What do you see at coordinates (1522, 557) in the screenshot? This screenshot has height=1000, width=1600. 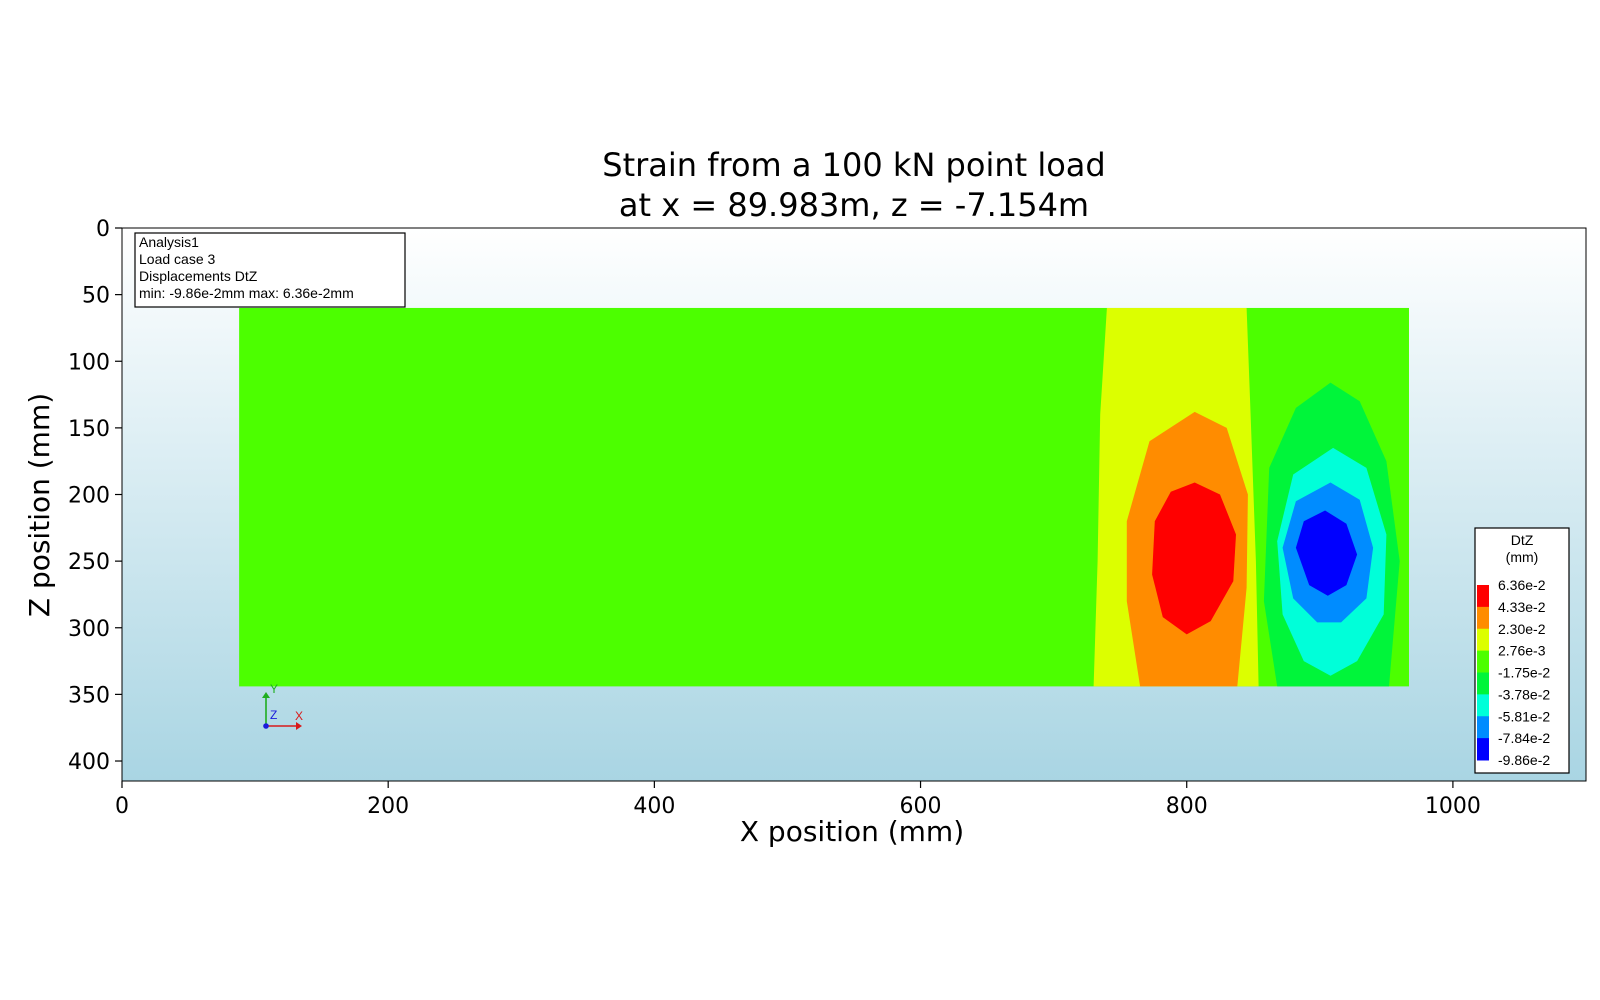 I see `legend-title-line-2: (mm)` at bounding box center [1522, 557].